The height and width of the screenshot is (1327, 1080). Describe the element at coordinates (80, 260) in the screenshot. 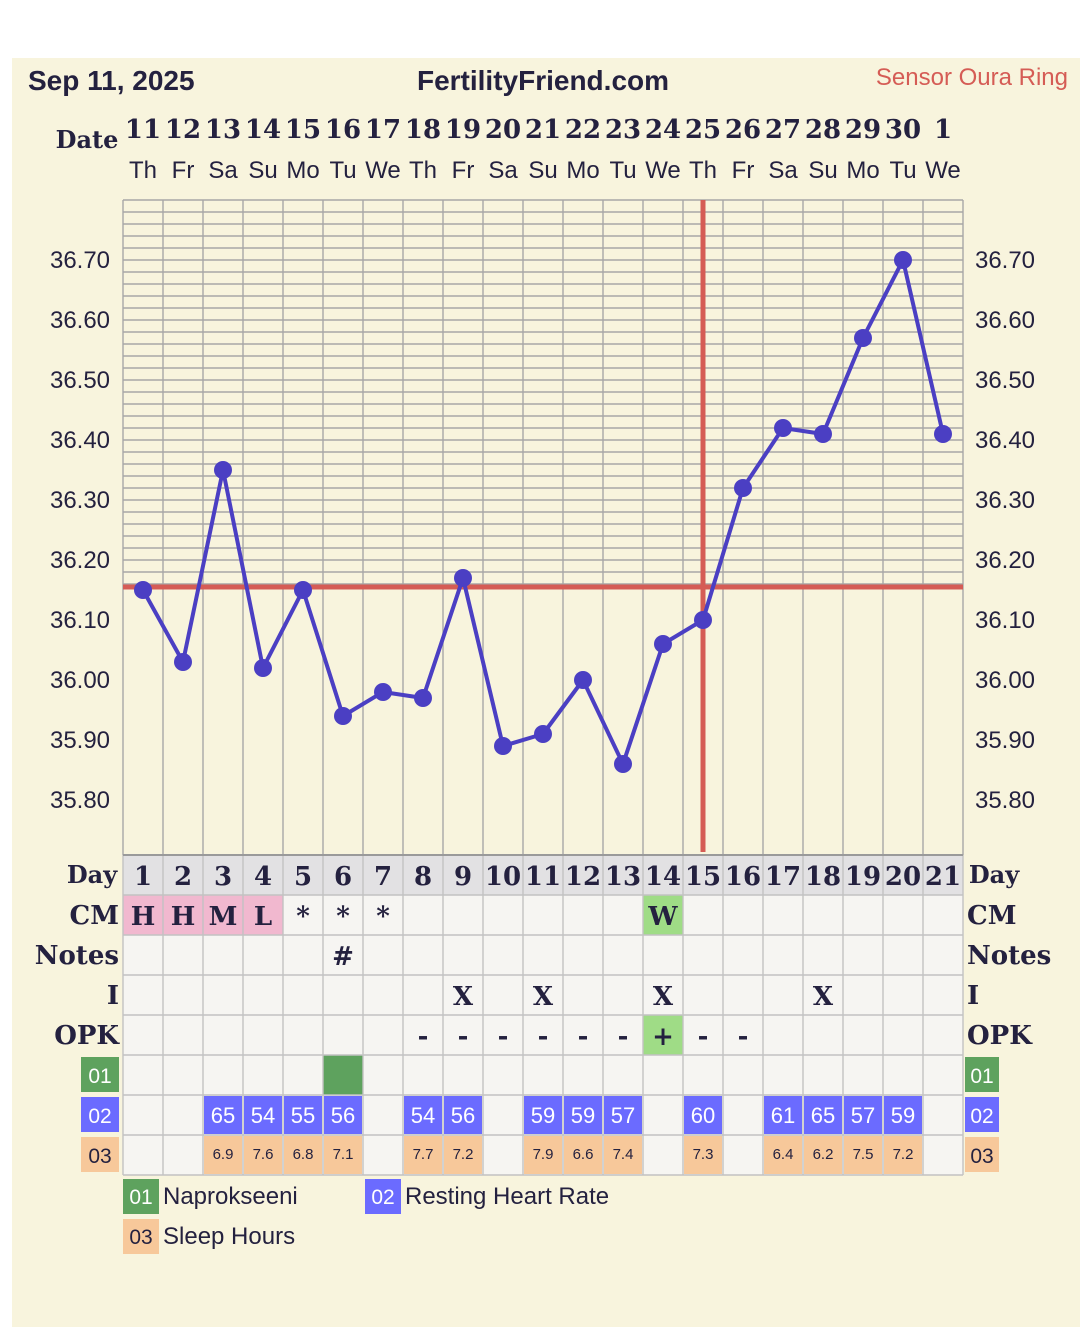

I see `y-tick-label-left: 36.70` at that location.